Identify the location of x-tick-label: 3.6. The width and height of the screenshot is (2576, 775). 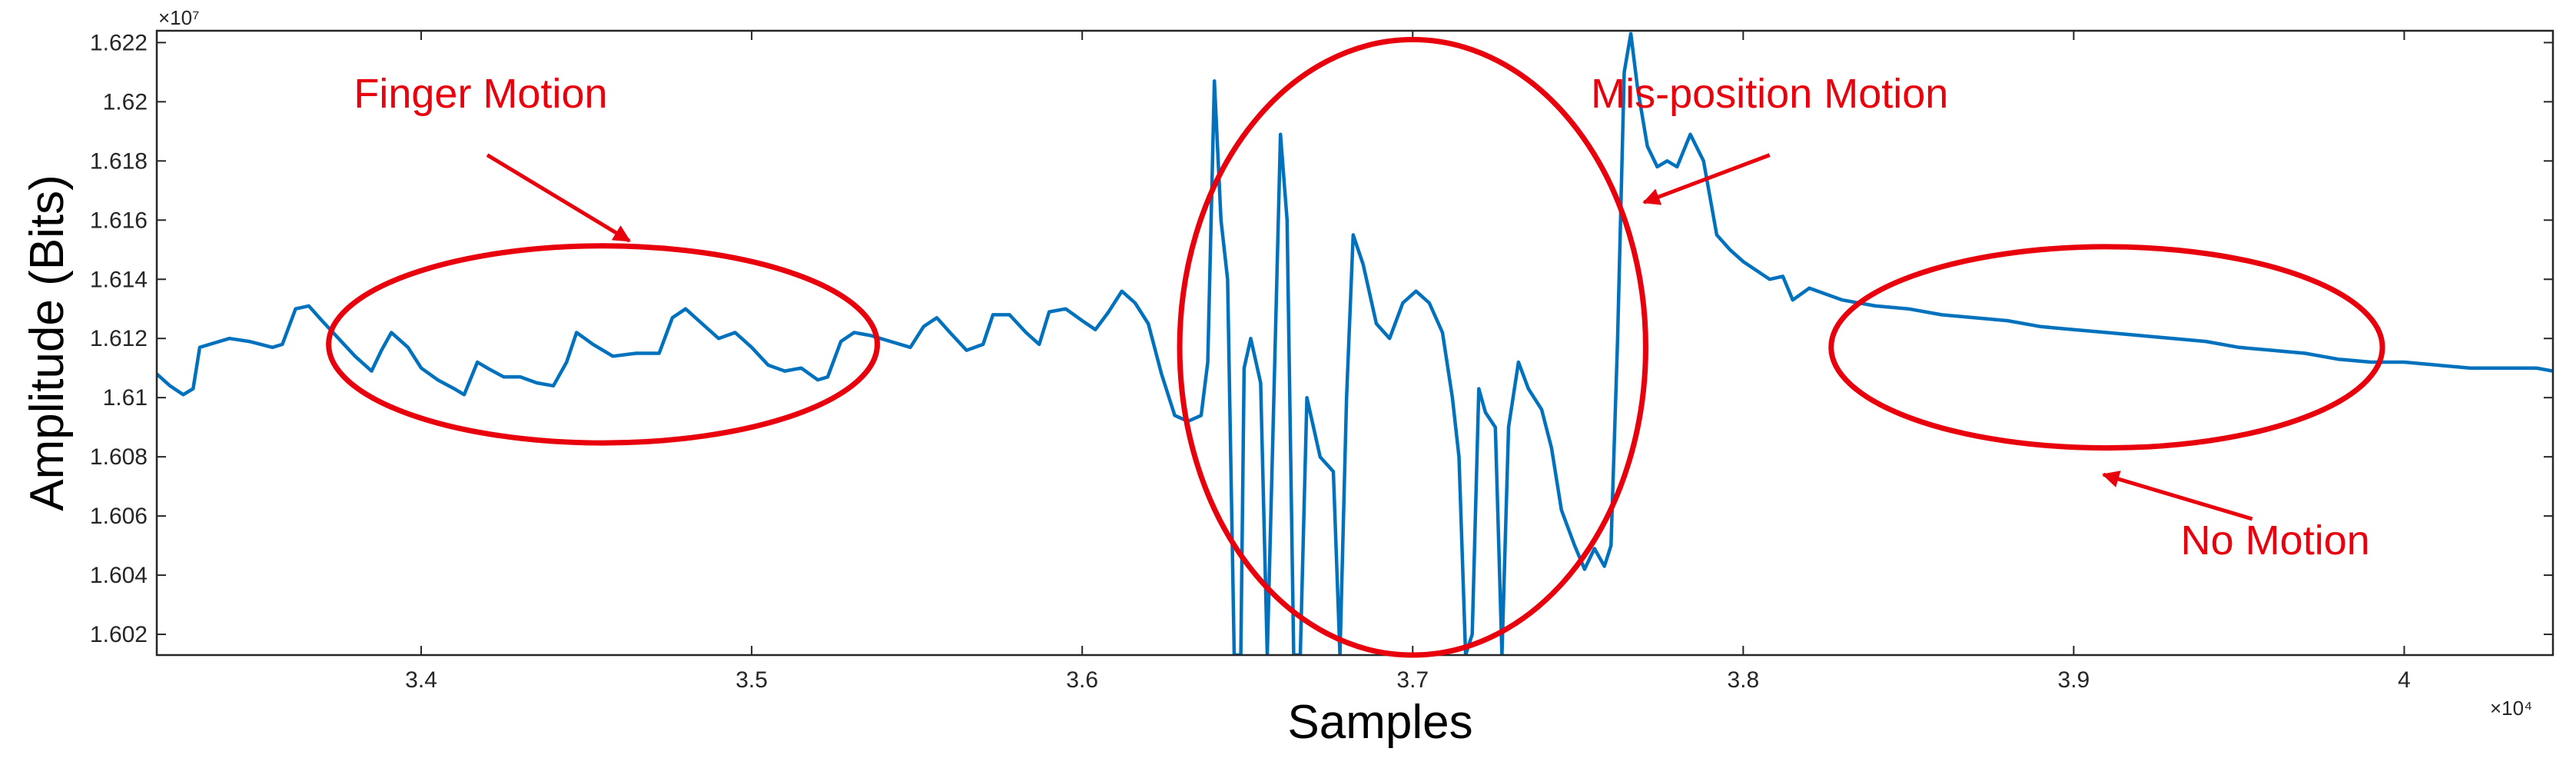
(1082, 680).